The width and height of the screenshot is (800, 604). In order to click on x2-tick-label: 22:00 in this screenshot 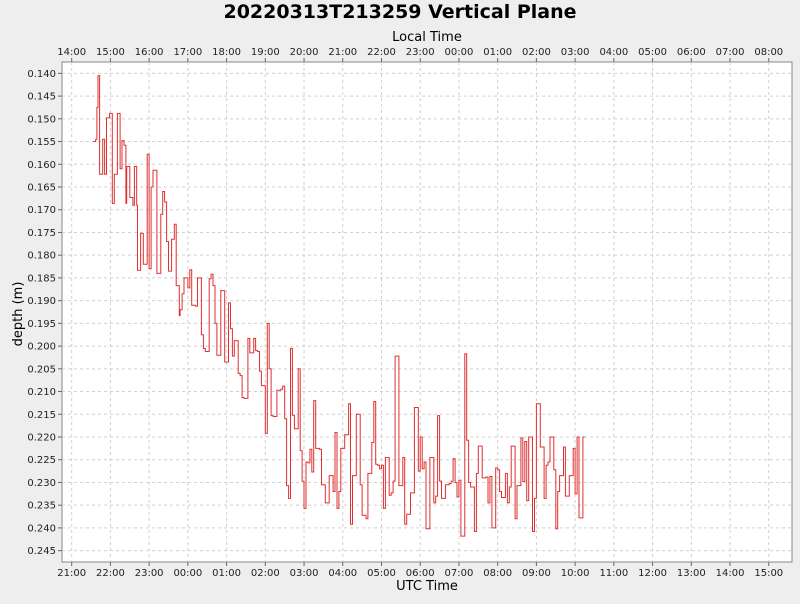, I will do `click(381, 52)`.